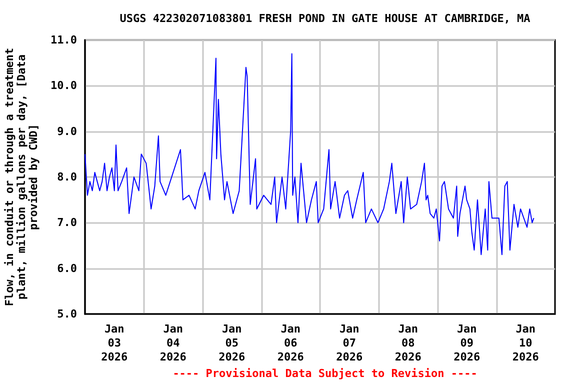  What do you see at coordinates (526, 343) in the screenshot?
I see `x-tick-label: Jan 10 2026` at bounding box center [526, 343].